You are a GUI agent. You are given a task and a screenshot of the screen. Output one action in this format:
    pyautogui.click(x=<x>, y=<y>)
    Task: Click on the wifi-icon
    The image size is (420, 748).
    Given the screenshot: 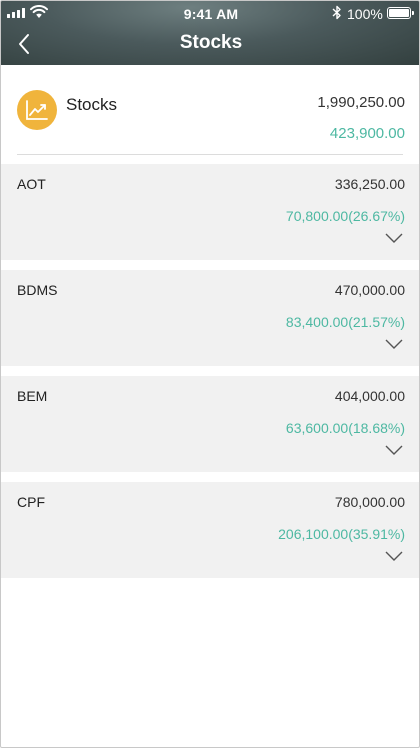 What is the action you would take?
    pyautogui.click(x=39, y=11)
    